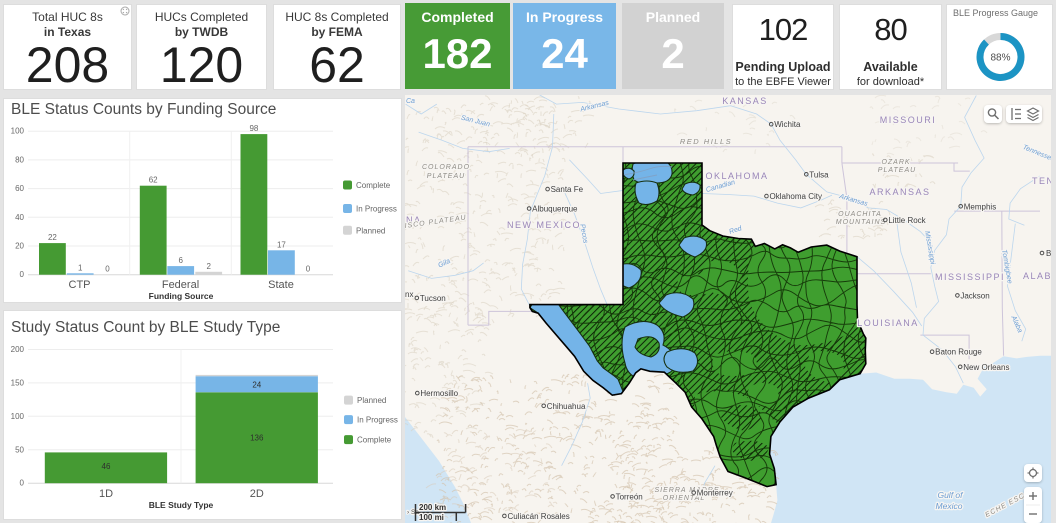  I want to click on svg-text: 62, so click(153, 180).